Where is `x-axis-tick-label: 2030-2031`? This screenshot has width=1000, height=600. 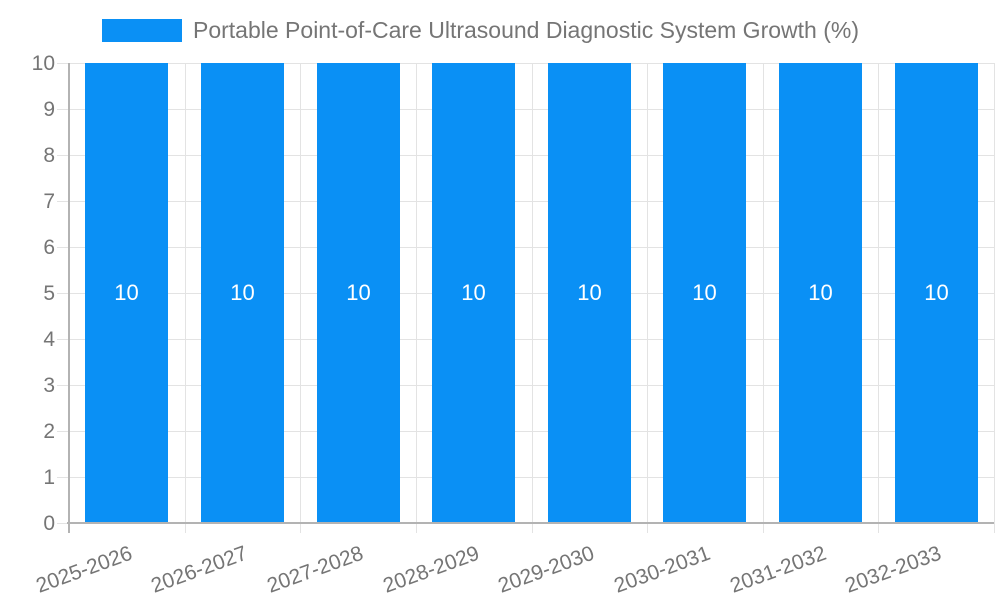
x-axis-tick-label: 2030-2031 is located at coordinates (661, 569).